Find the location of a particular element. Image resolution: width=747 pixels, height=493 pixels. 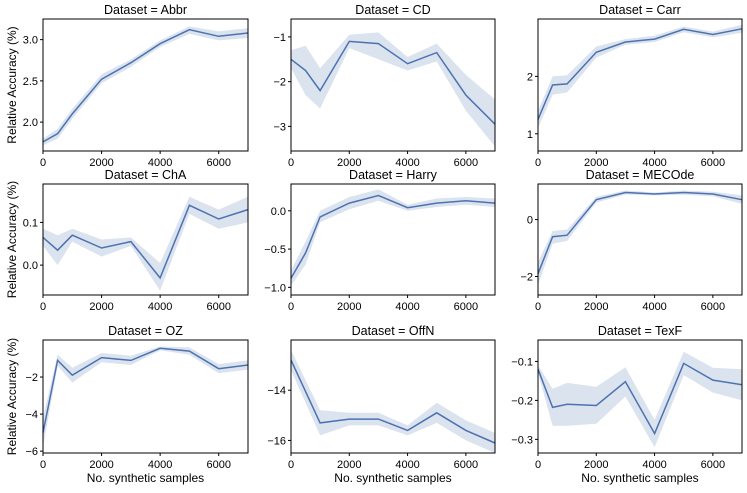

y-tick-label: −4 is located at coordinates (31, 415).